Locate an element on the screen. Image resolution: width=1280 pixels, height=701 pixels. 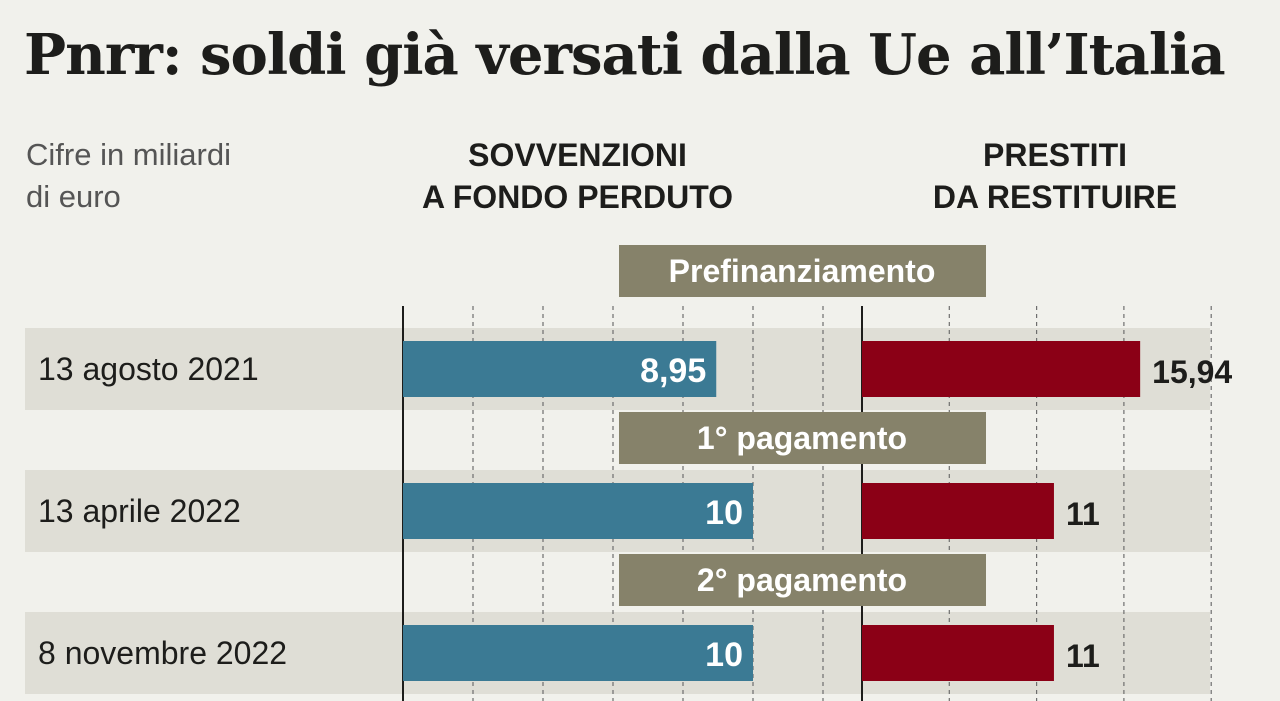
category-label-2: 8 novembre 2022 is located at coordinates (162, 653).